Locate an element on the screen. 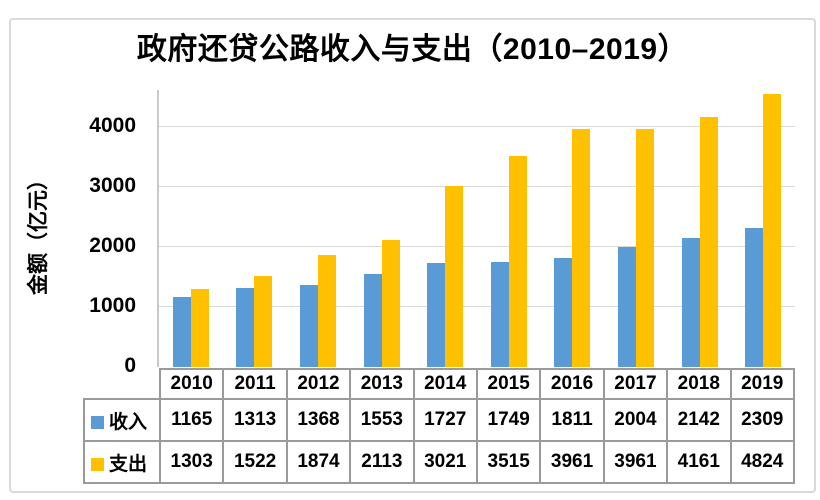 This screenshot has width=820, height=500. year-header-row: 2010 2011 2012 2013 2014 2015 2016 2017 2018 2019 is located at coordinates (439, 384).